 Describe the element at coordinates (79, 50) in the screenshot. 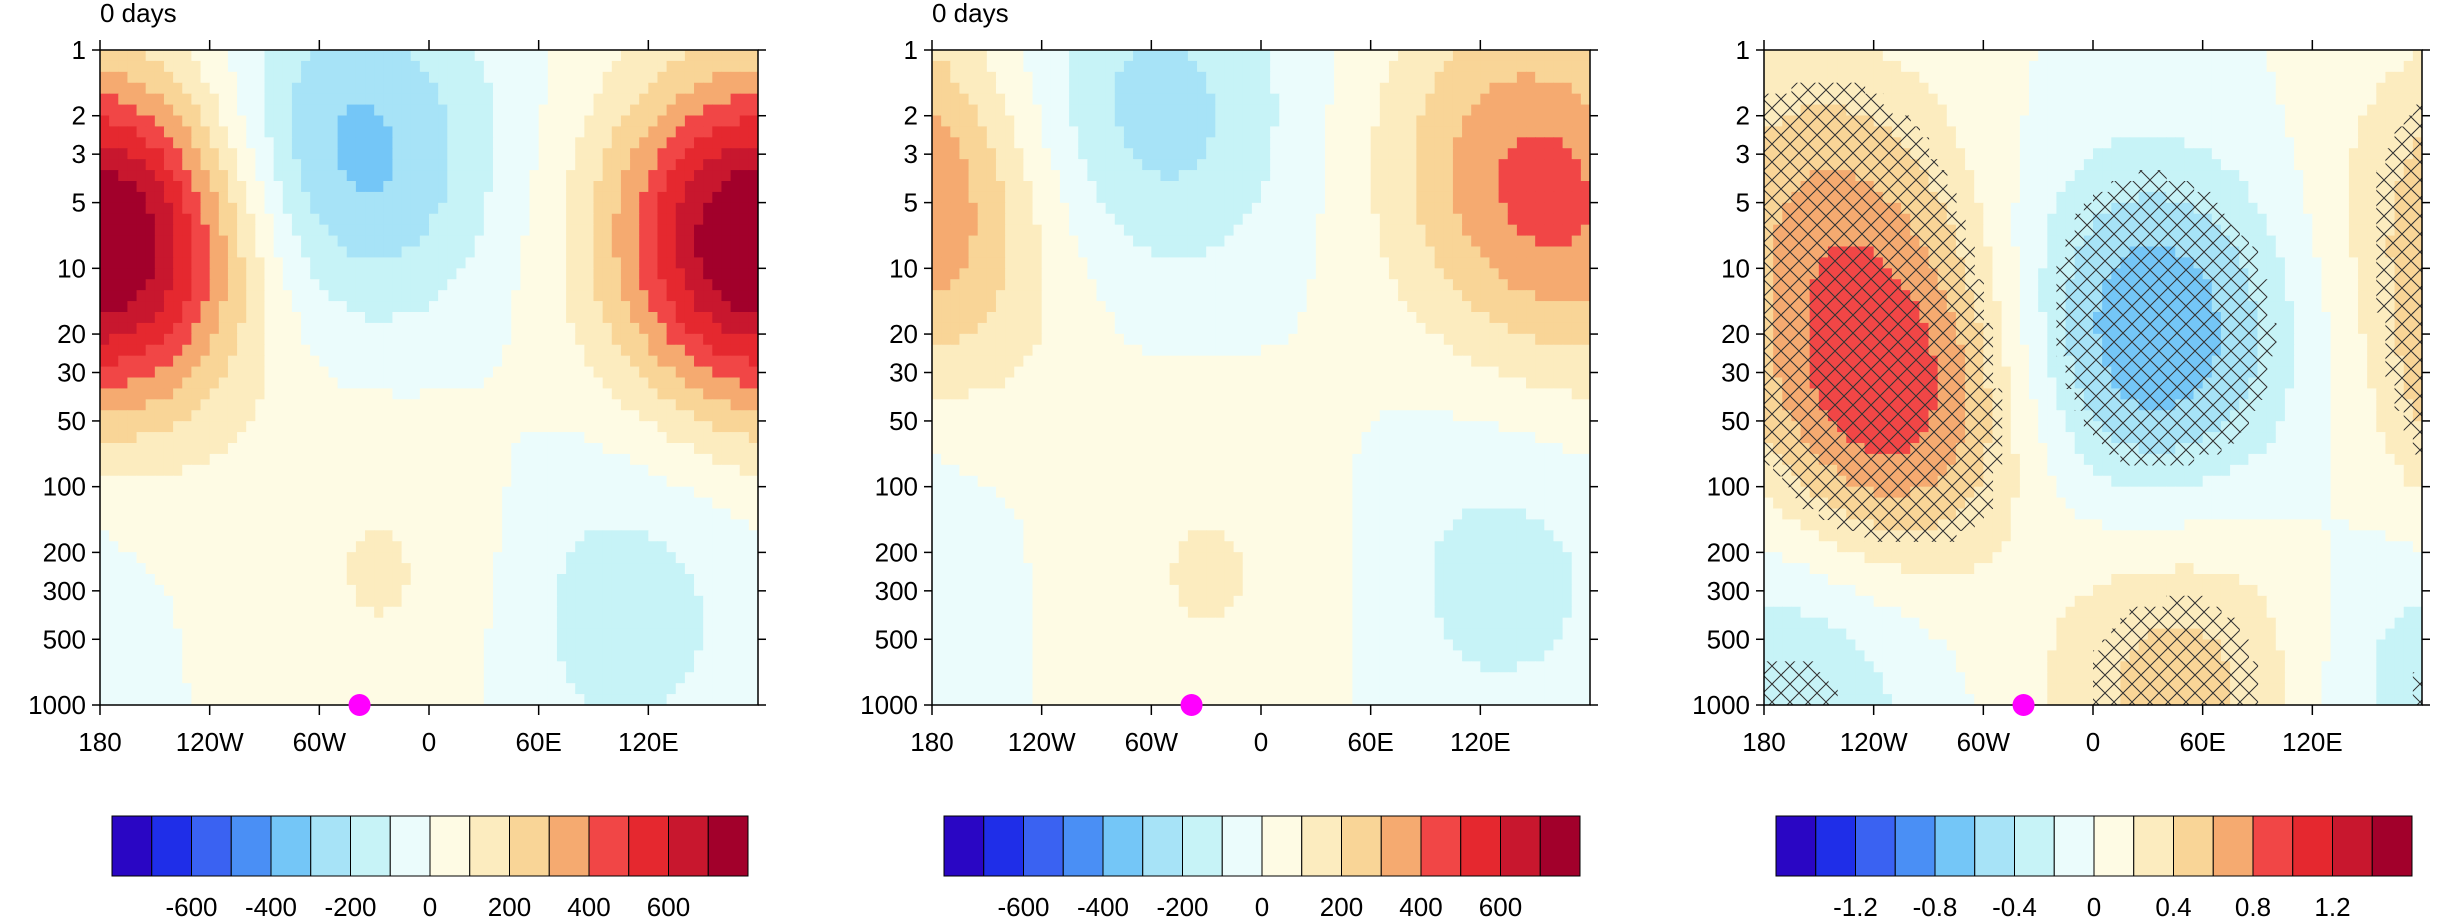

I see `y-tick-label: 1` at that location.